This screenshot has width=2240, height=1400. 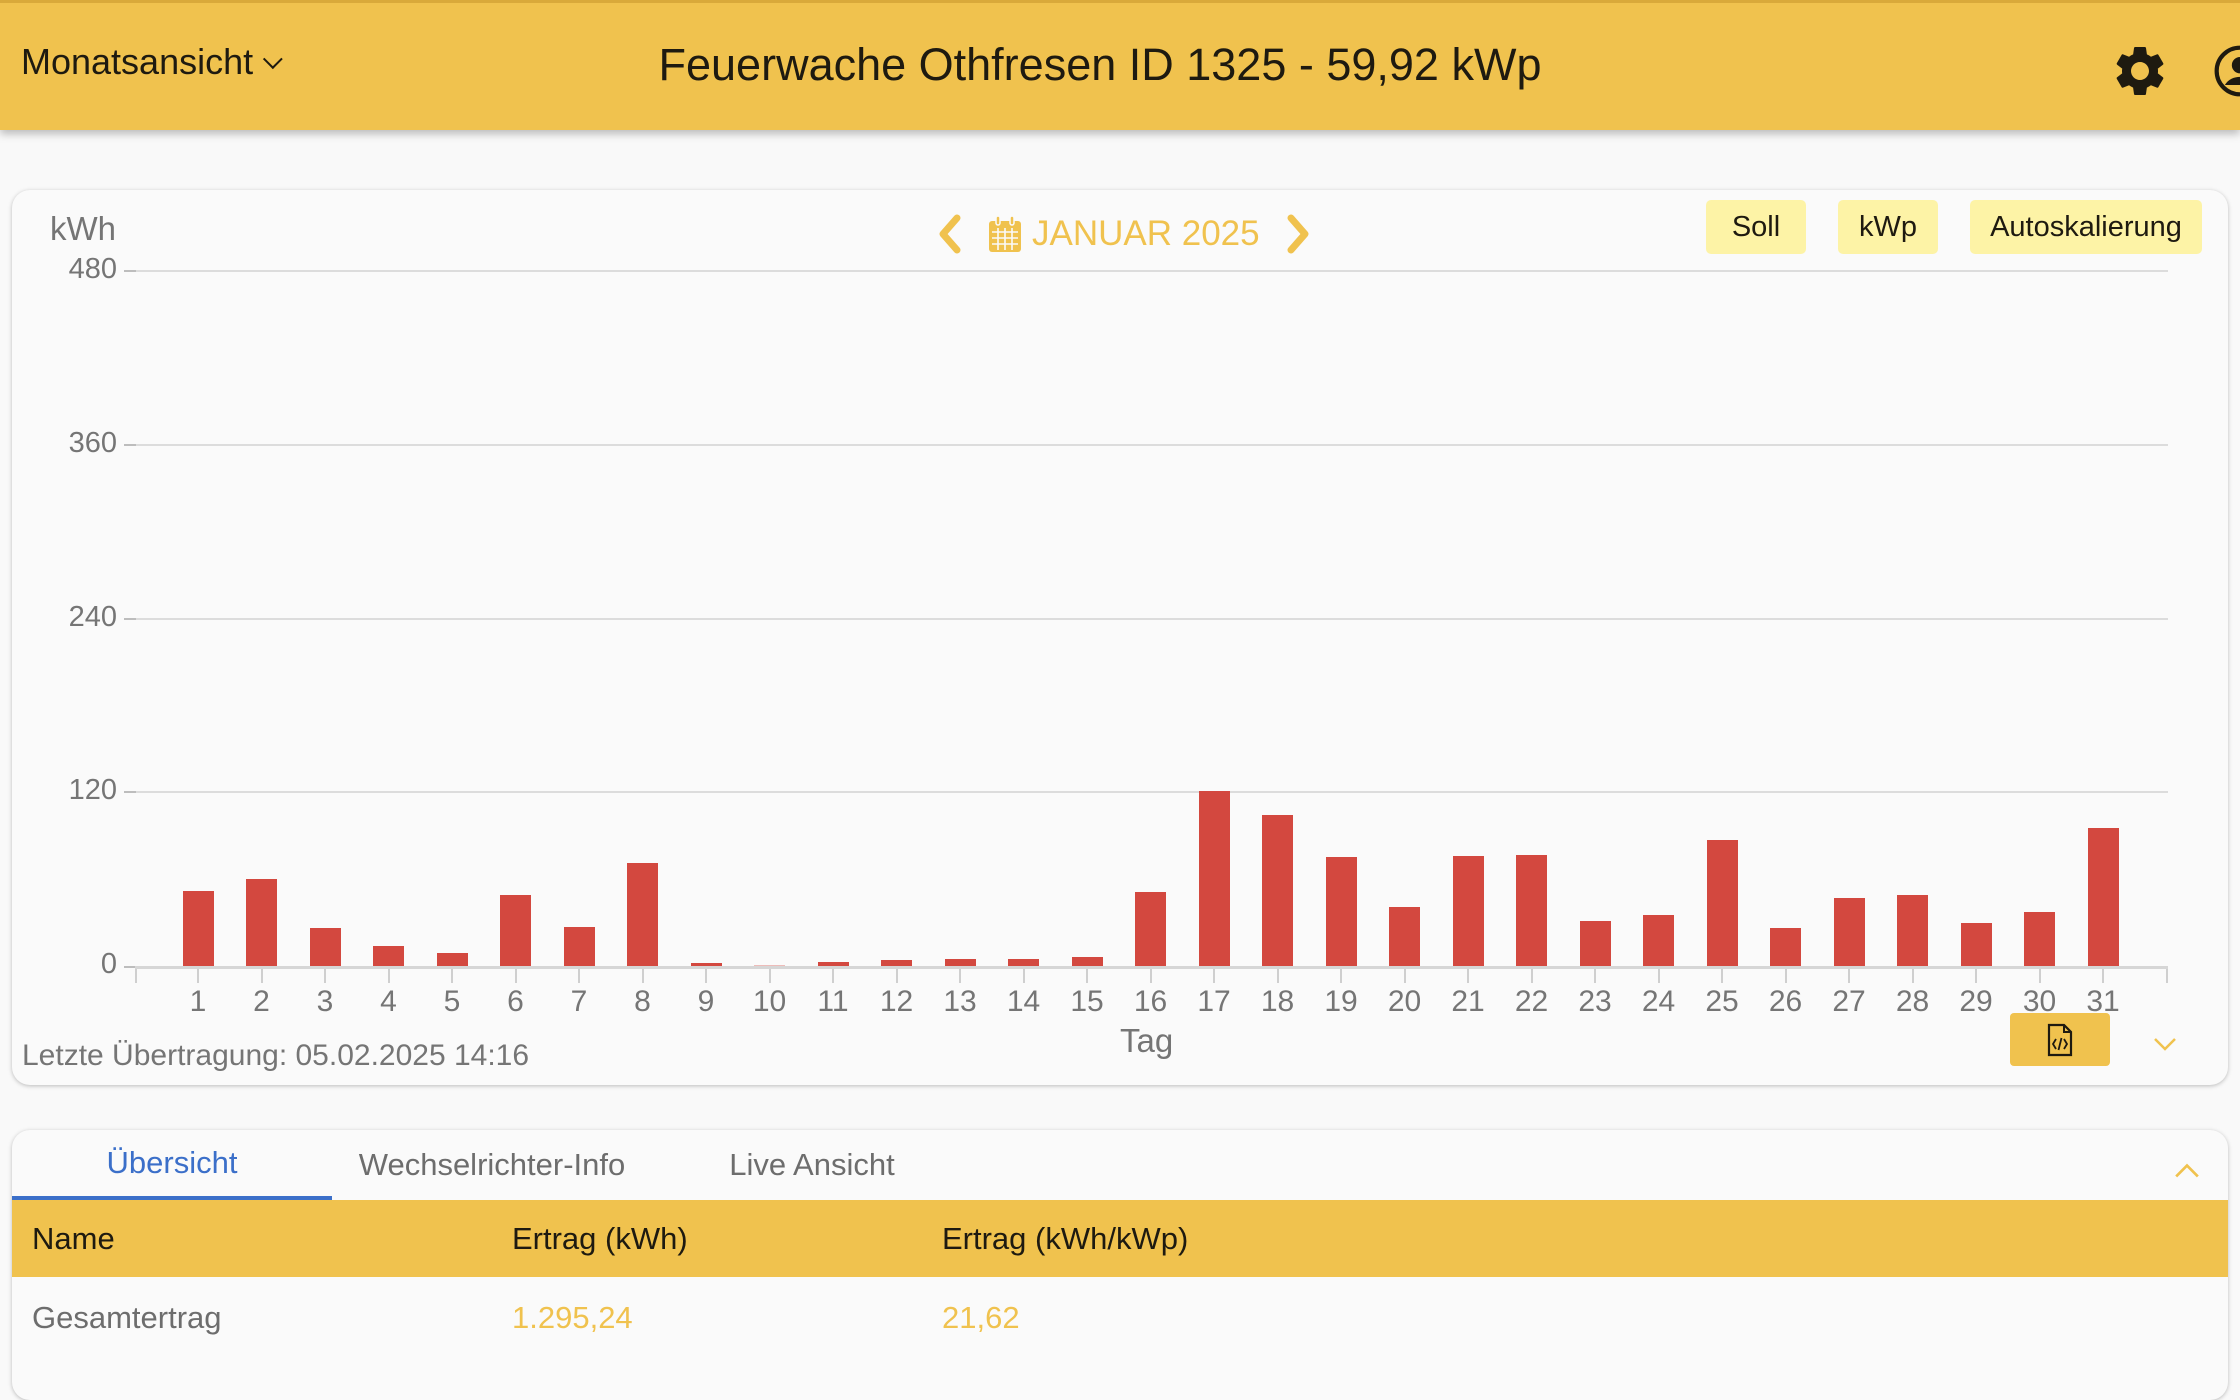 What do you see at coordinates (600, 1238) in the screenshot?
I see `column-header-ertrag-kwh: Ertrag (kWh)` at bounding box center [600, 1238].